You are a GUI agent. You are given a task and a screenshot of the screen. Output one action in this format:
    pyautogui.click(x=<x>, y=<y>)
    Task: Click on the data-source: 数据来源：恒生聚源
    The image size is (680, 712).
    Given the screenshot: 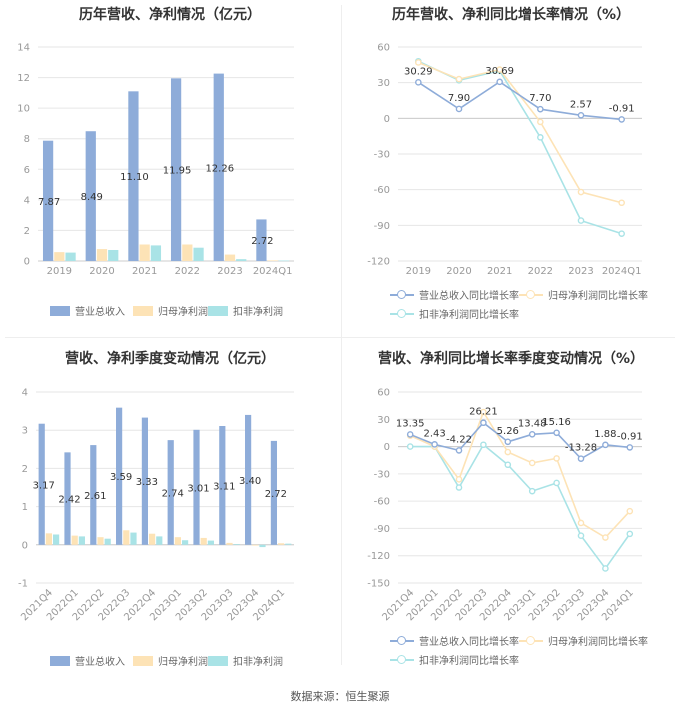 What is the action you would take?
    pyautogui.click(x=340, y=696)
    